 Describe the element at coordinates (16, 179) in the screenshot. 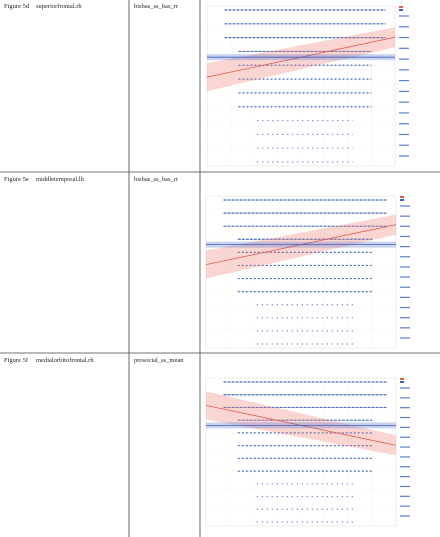

I see `figure-label: Figure 5e` at that location.